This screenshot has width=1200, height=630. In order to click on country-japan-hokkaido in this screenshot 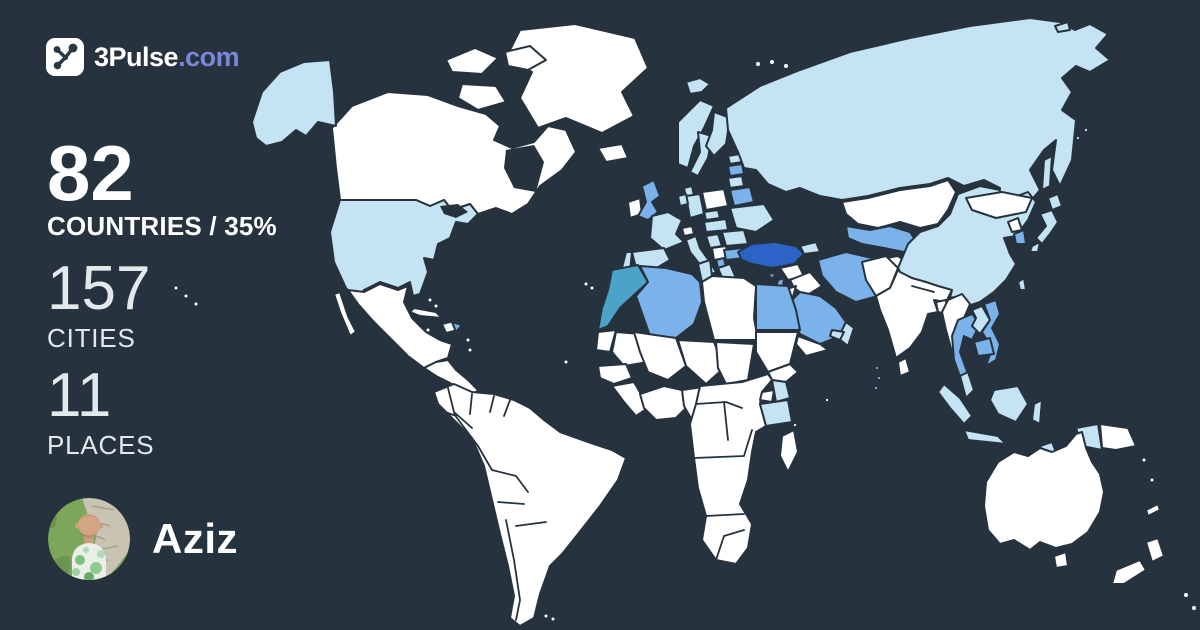, I will do `click(1055, 202)`.